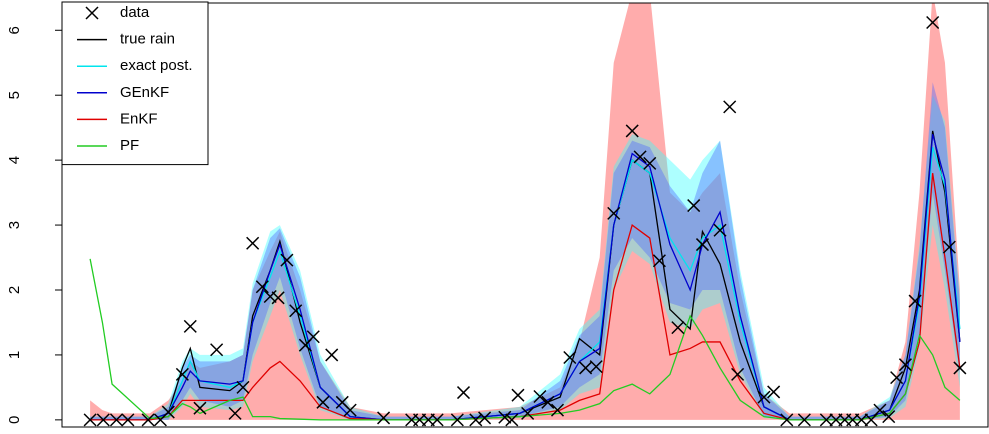 The image size is (989, 434). What do you see at coordinates (129, 145) in the screenshot?
I see `legend-label: PF` at bounding box center [129, 145].